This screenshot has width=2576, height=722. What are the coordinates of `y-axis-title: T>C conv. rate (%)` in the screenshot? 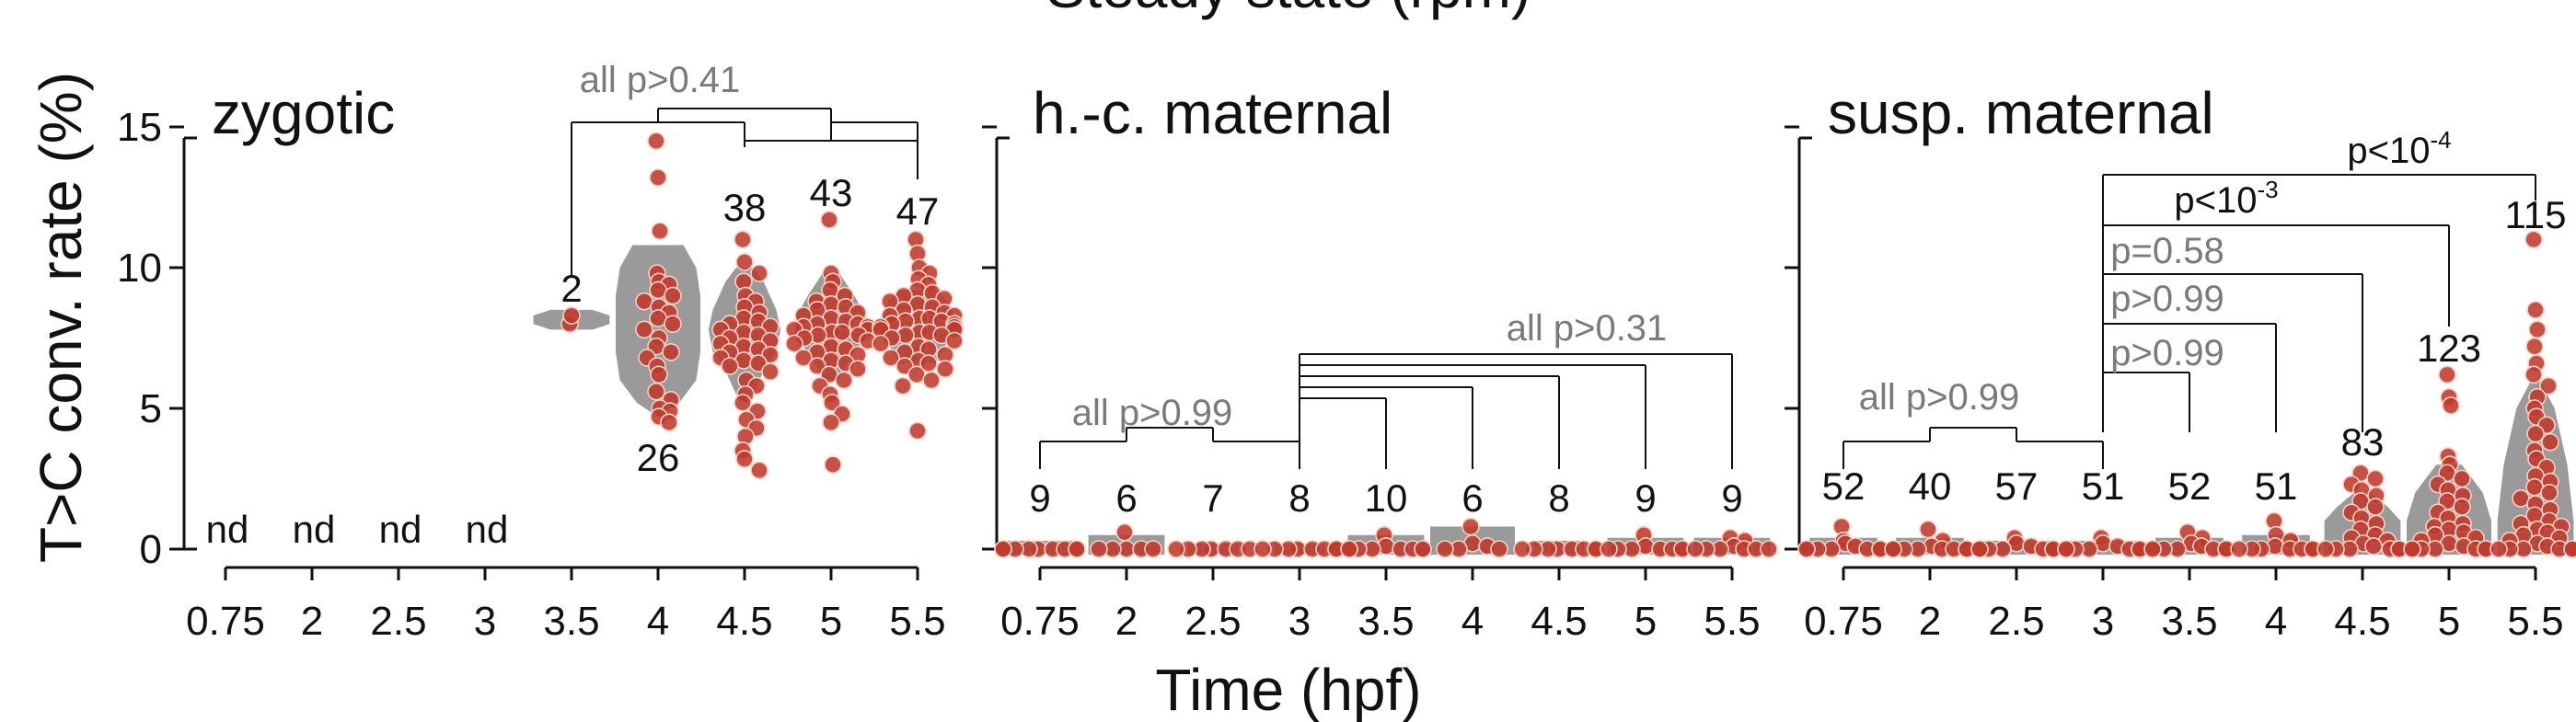 It's located at (61, 317).